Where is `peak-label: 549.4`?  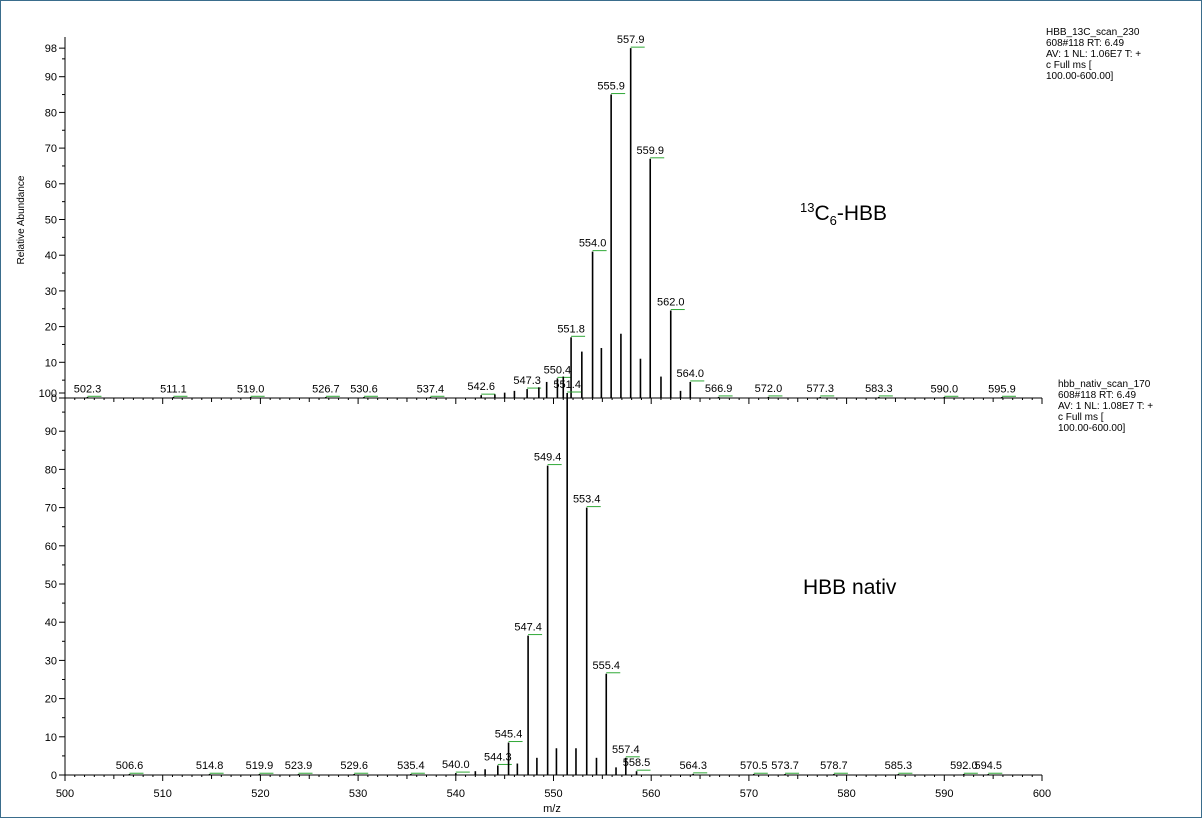
peak-label: 549.4 is located at coordinates (548, 458).